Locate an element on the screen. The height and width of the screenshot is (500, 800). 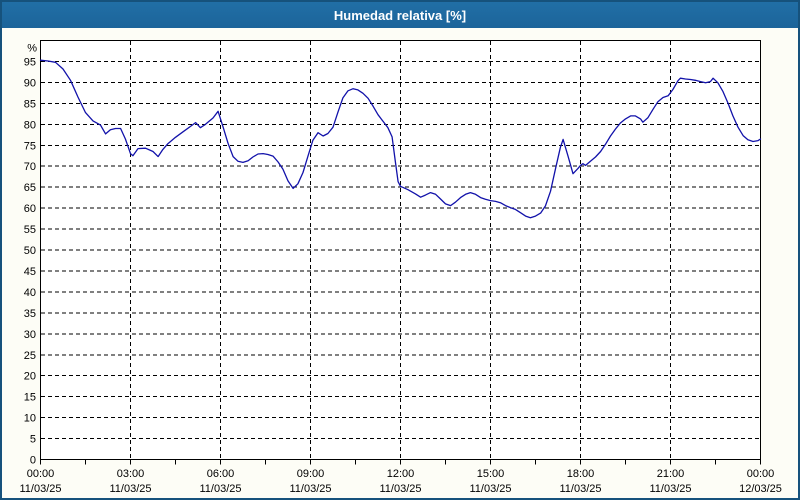
y-axis-unit-label: % is located at coordinates (32, 49).